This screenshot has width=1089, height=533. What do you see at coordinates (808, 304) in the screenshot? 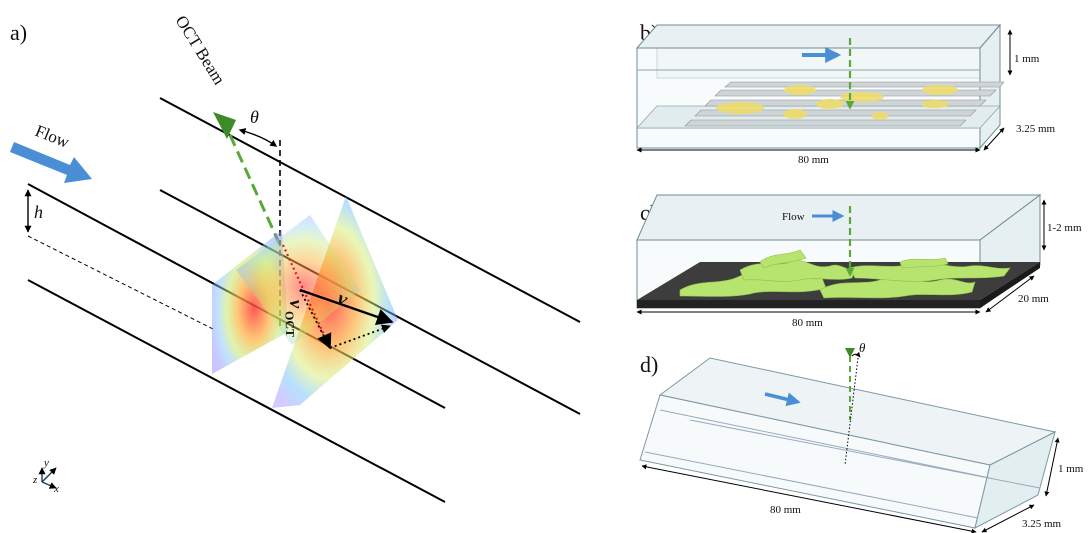
I see `substrate-front` at bounding box center [808, 304].